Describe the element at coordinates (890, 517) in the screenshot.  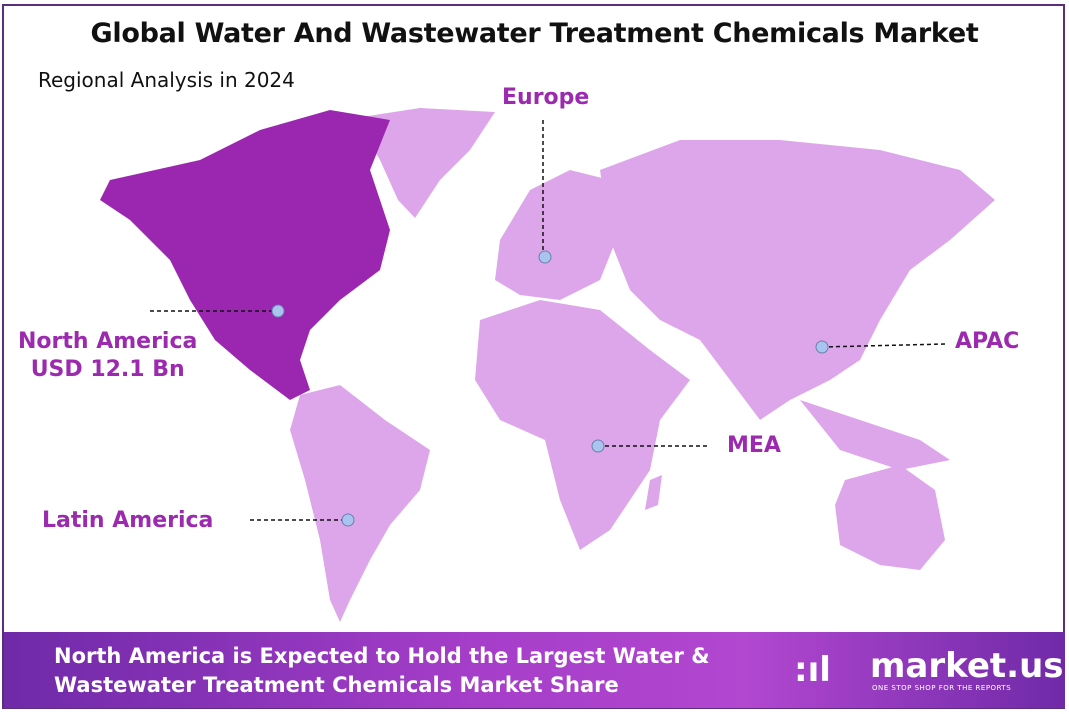
I see `australia` at that location.